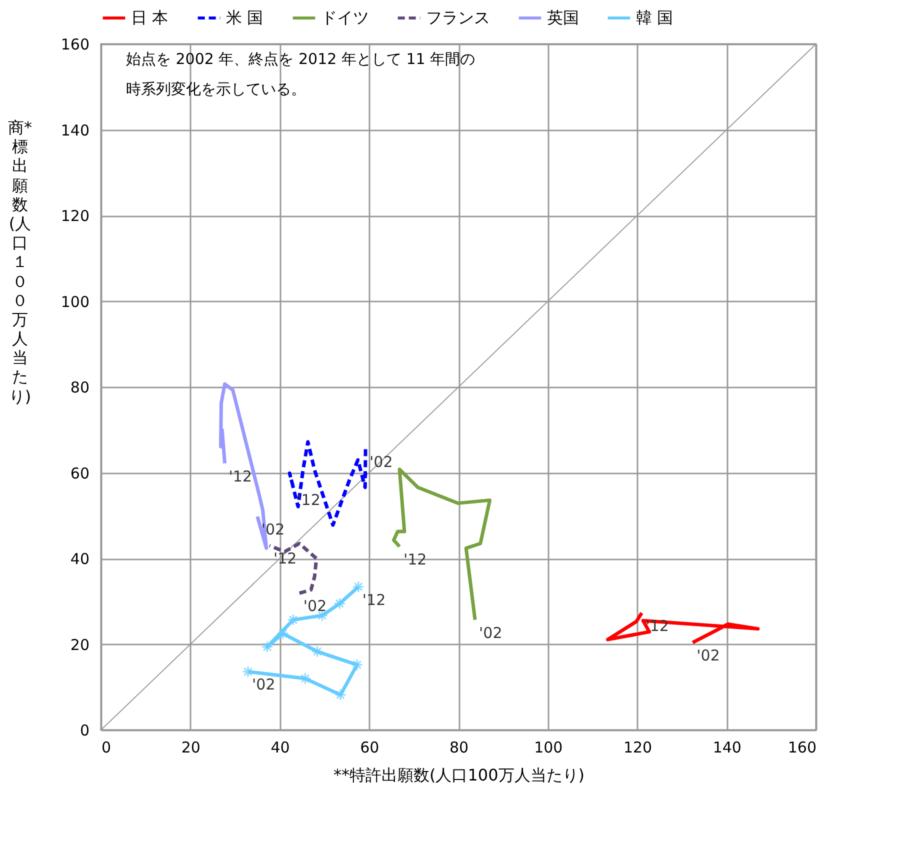 This screenshot has height=844, width=924. I want to click on y-tick-label: 120, so click(75, 216).